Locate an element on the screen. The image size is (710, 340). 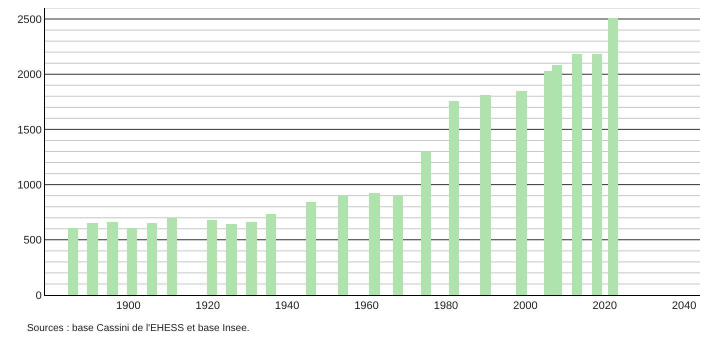
x-tick-label: 1900 is located at coordinates (128, 306).